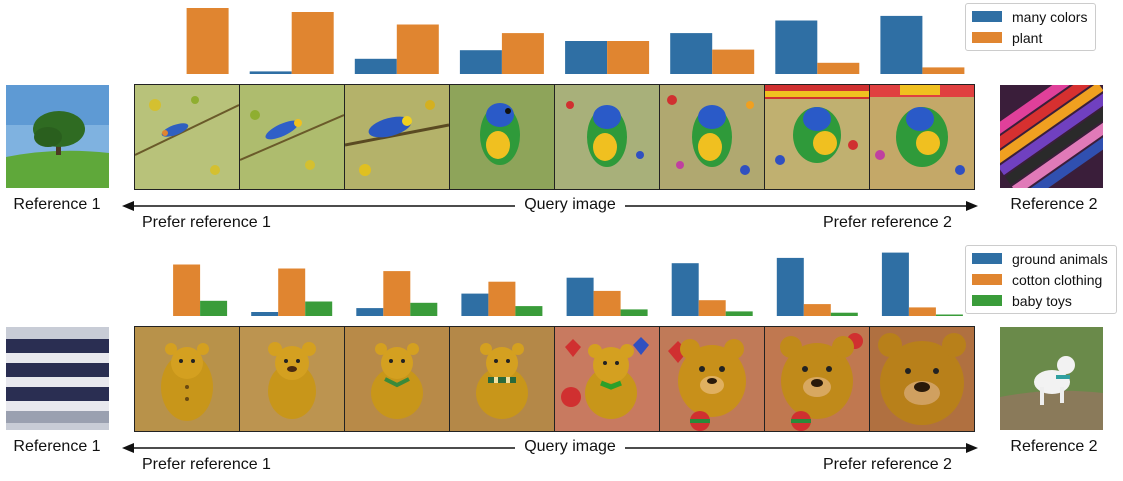 This screenshot has height=481, width=1123. I want to click on bar-chart-bottom, so click(568, 284).